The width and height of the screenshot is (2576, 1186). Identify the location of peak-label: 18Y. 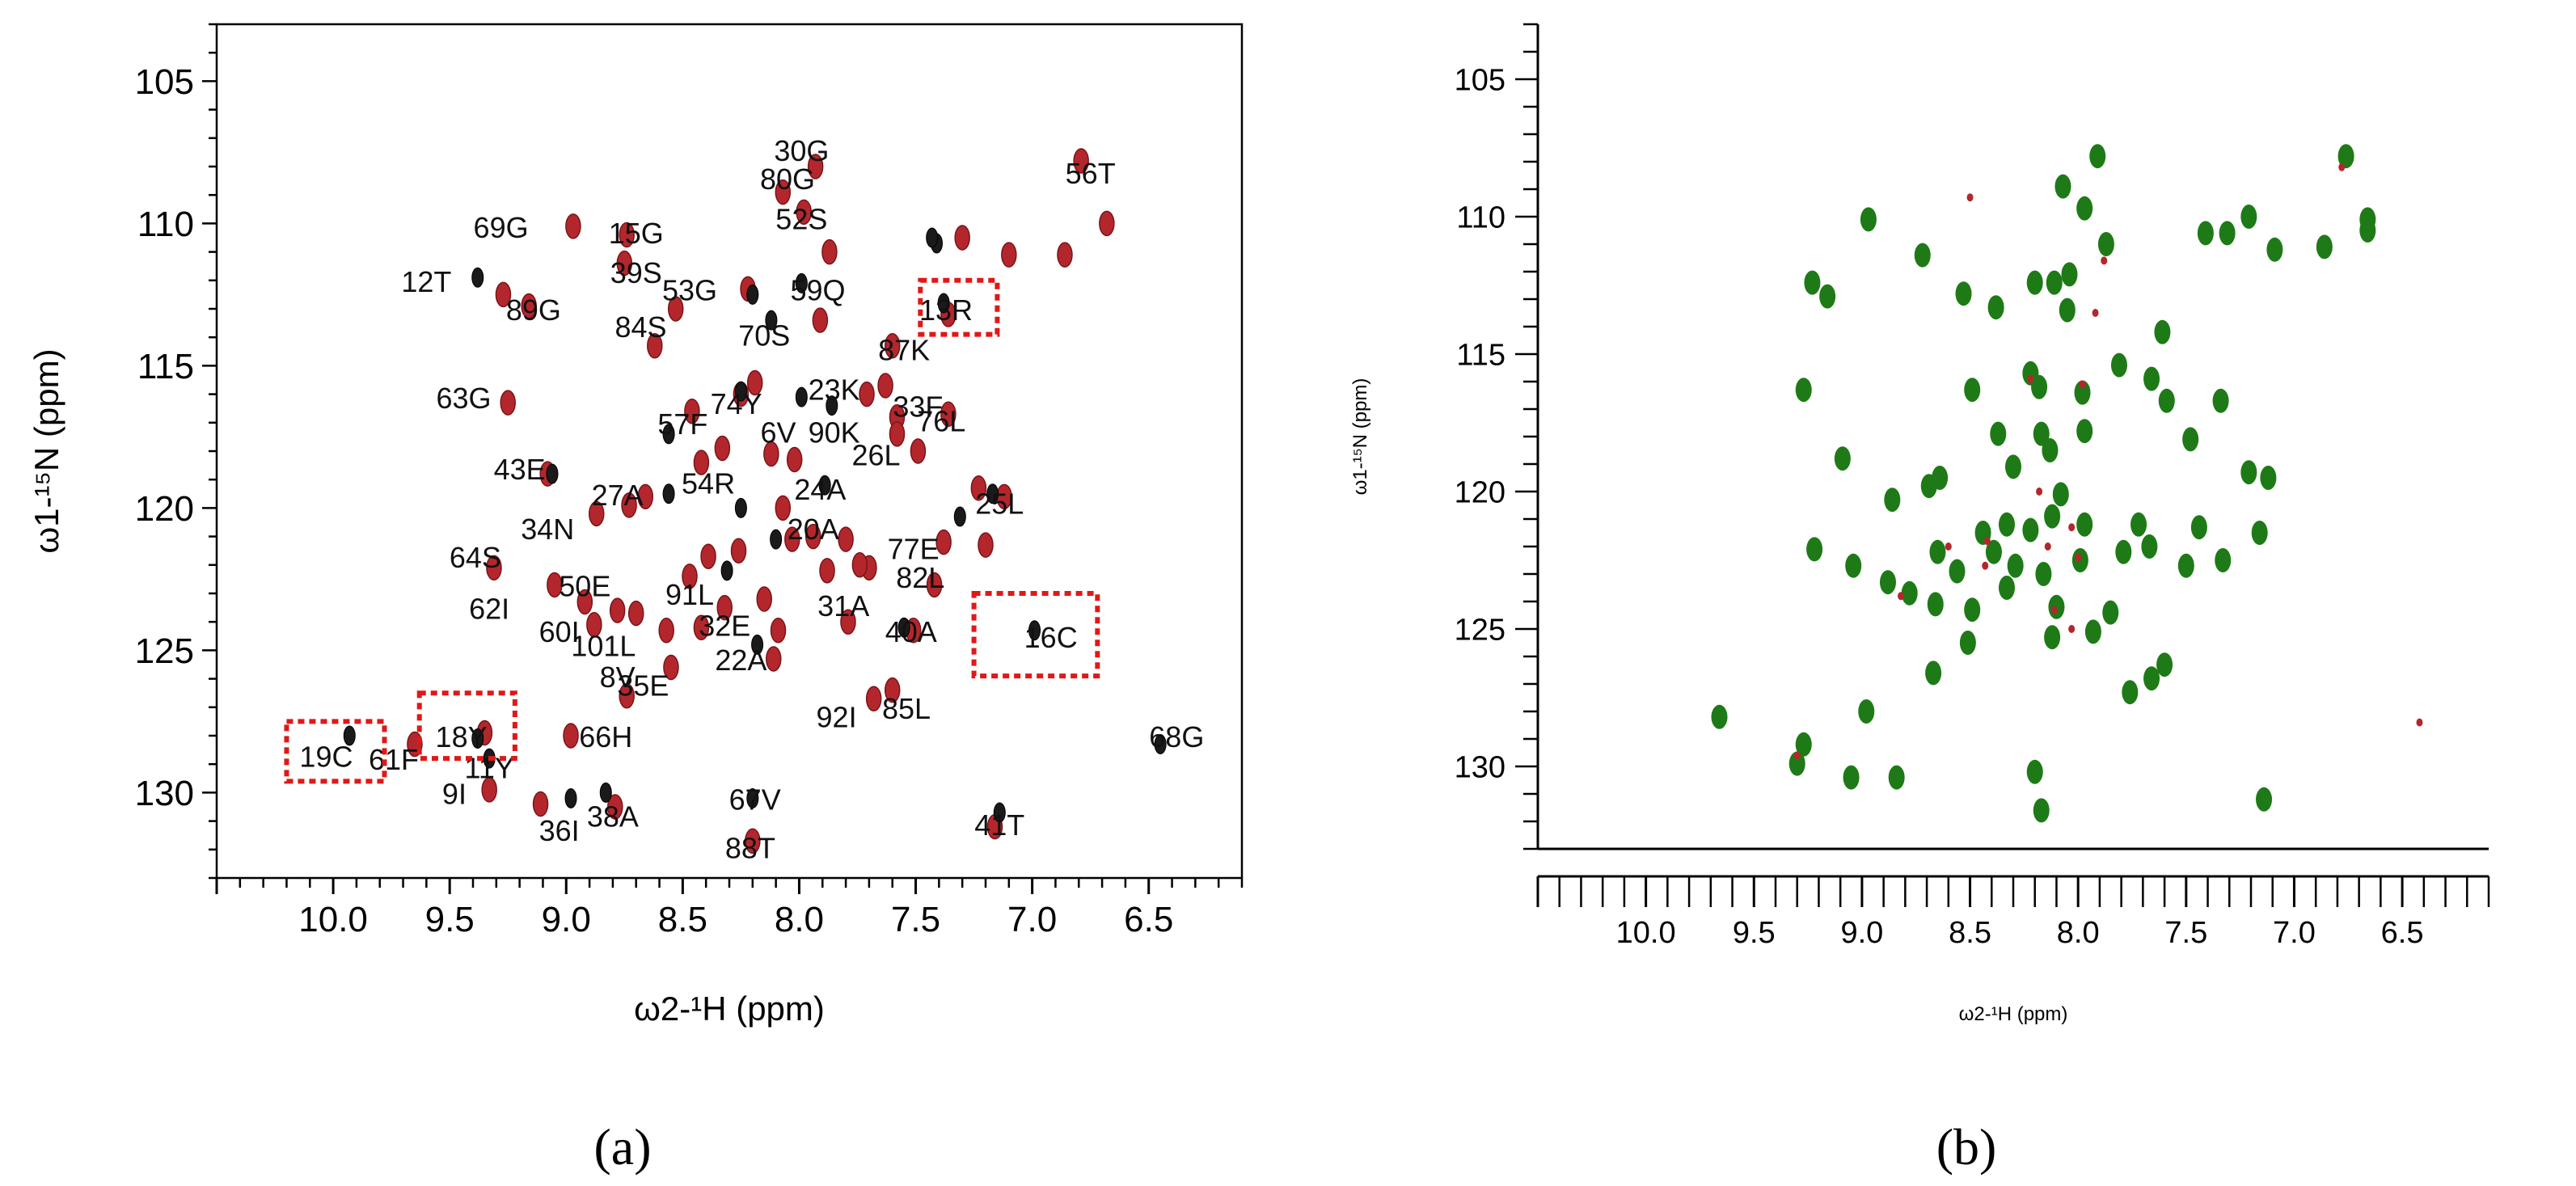
(462, 736).